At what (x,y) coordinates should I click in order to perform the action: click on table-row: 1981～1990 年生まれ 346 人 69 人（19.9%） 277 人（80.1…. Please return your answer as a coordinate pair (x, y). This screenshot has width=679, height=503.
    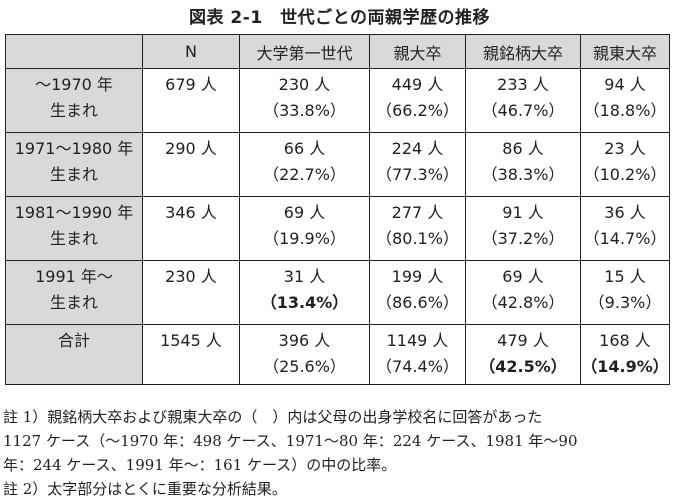
    Looking at the image, I should click on (337, 228).